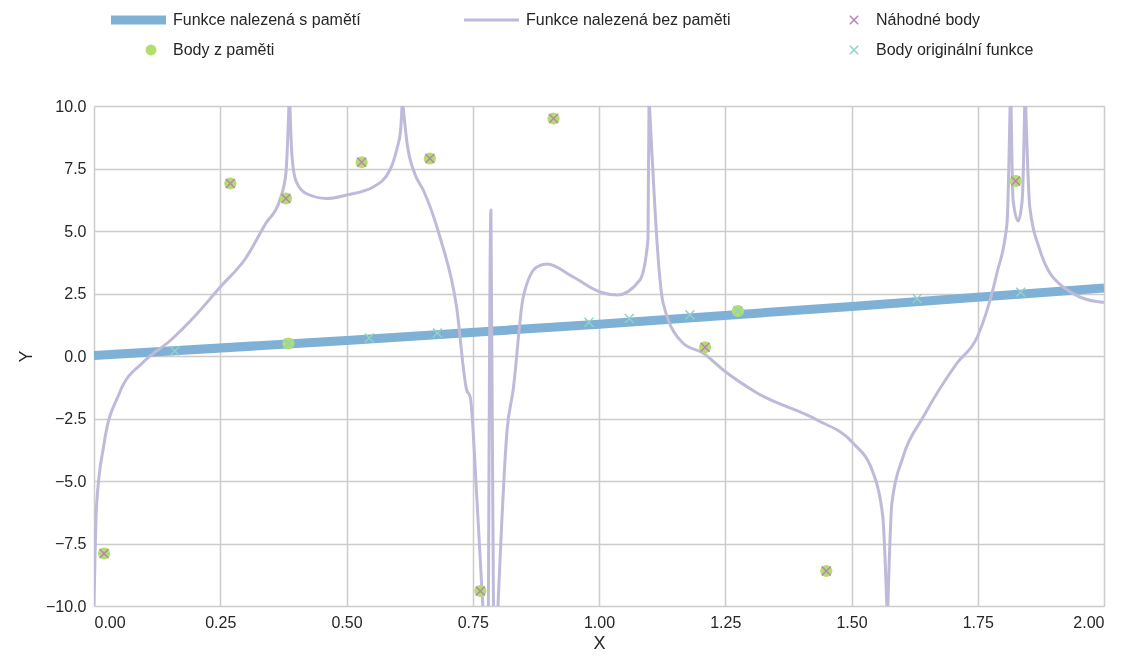 This screenshot has height=657, width=1133. What do you see at coordinates (70, 543) in the screenshot?
I see `y-tick-label: −7.5` at bounding box center [70, 543].